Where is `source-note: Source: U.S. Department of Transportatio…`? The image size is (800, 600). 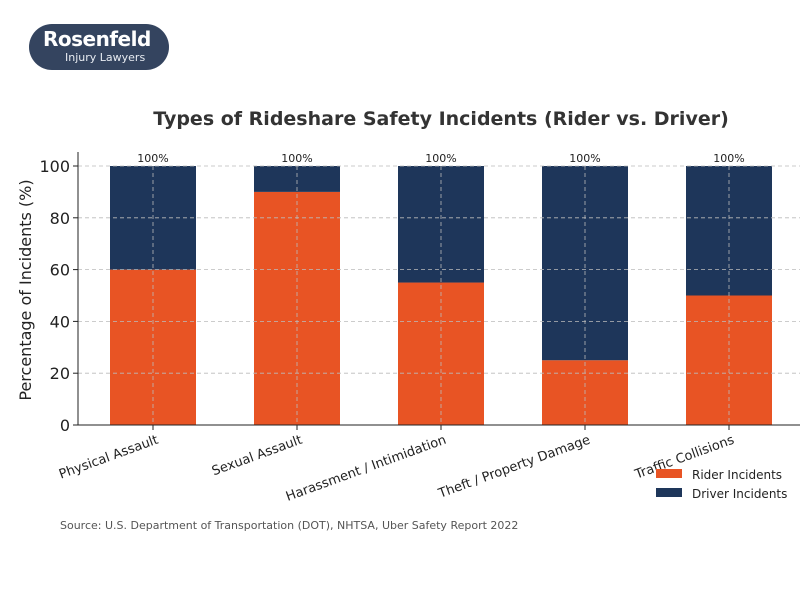
source-note: Source: U.S. Department of Transportatio… is located at coordinates (289, 525).